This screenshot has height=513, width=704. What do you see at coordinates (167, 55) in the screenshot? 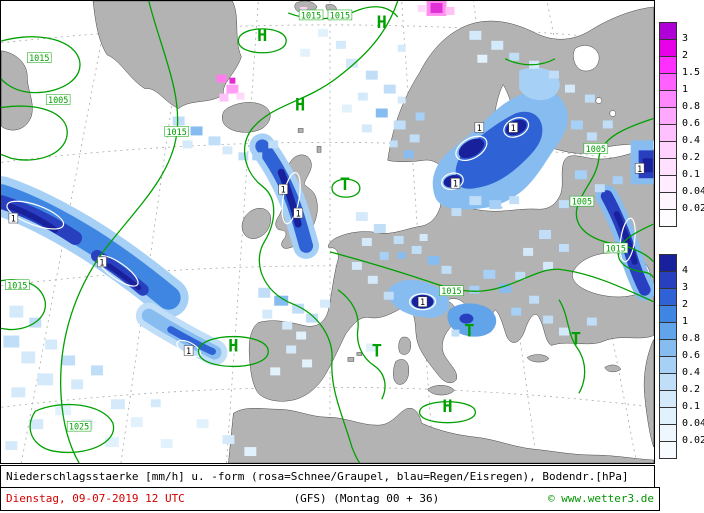
I see `land-greenland` at bounding box center [167, 55].